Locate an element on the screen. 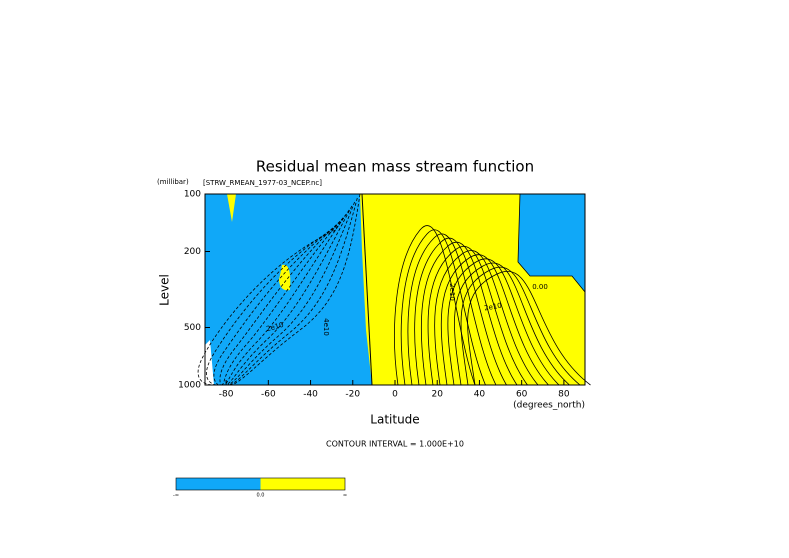  y-label: Level is located at coordinates (165, 290).